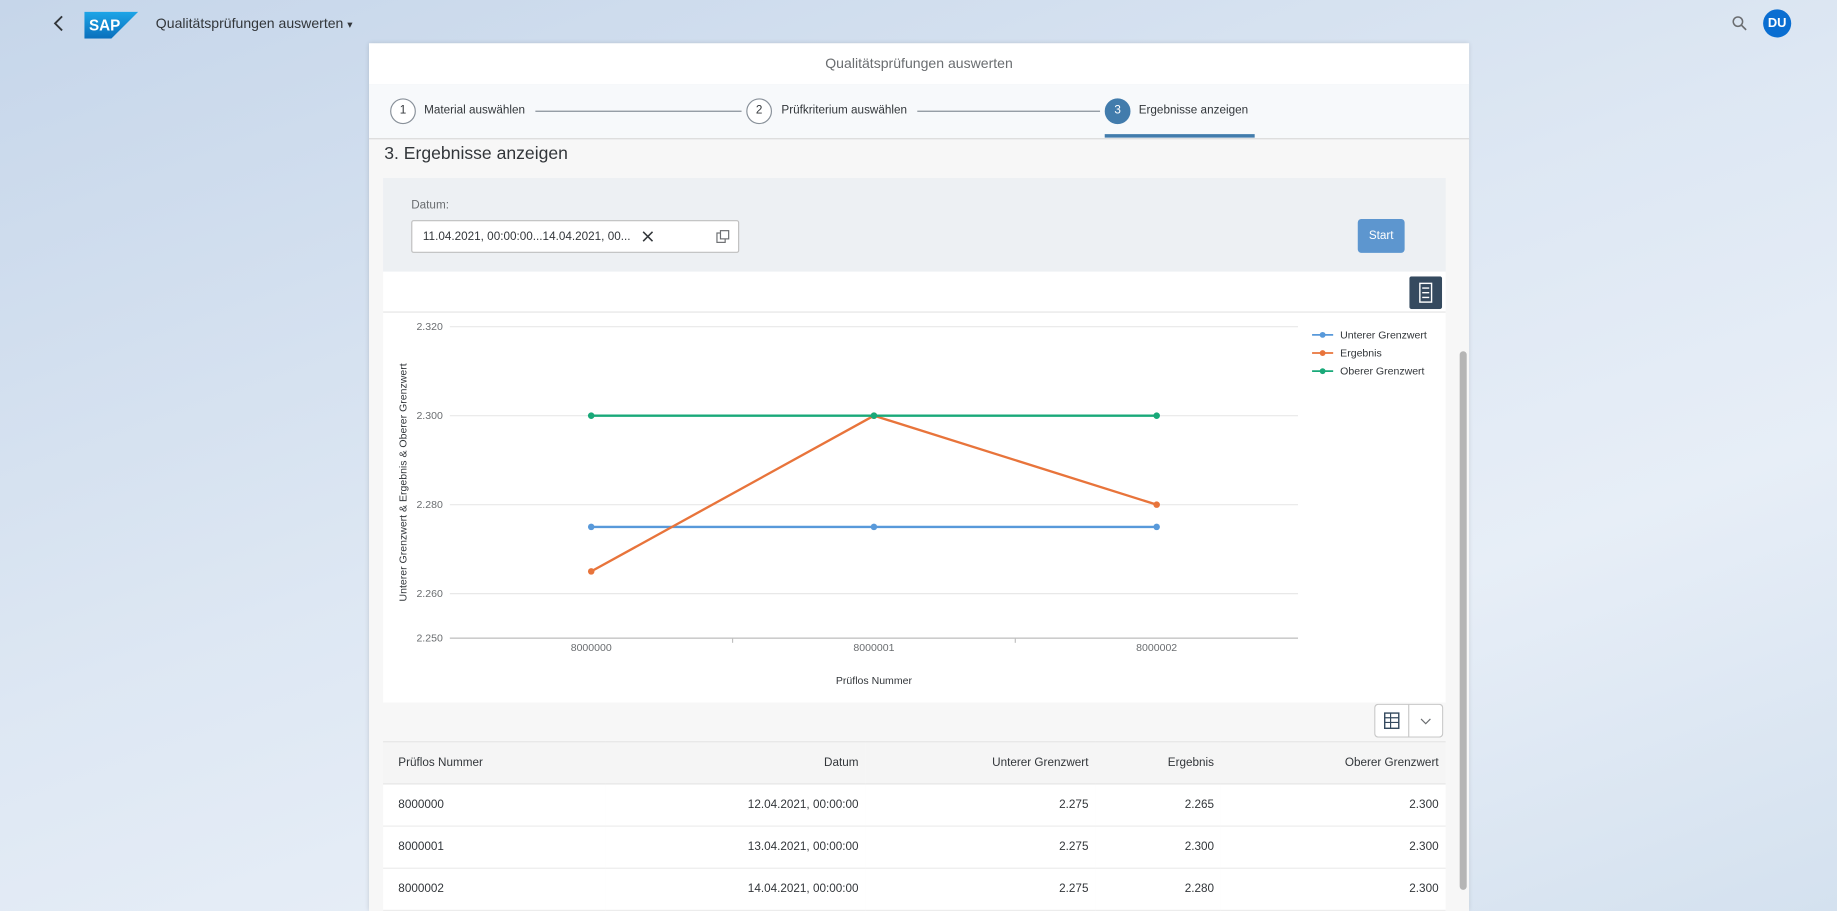  Describe the element at coordinates (735, 805) in the screenshot. I see `table-cell: 12.04.2021, 00:00:00` at that location.